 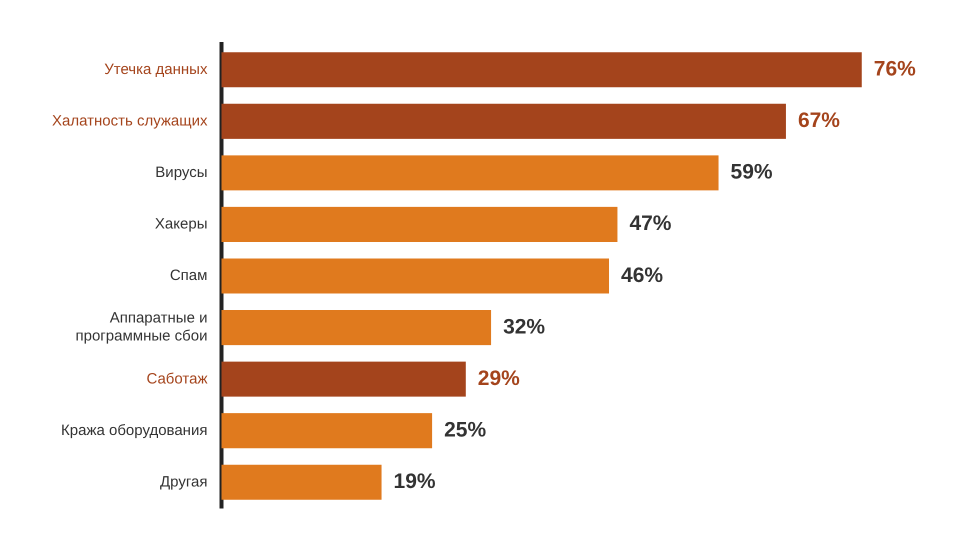 What do you see at coordinates (524, 326) in the screenshot?
I see `data-label: 32%` at bounding box center [524, 326].